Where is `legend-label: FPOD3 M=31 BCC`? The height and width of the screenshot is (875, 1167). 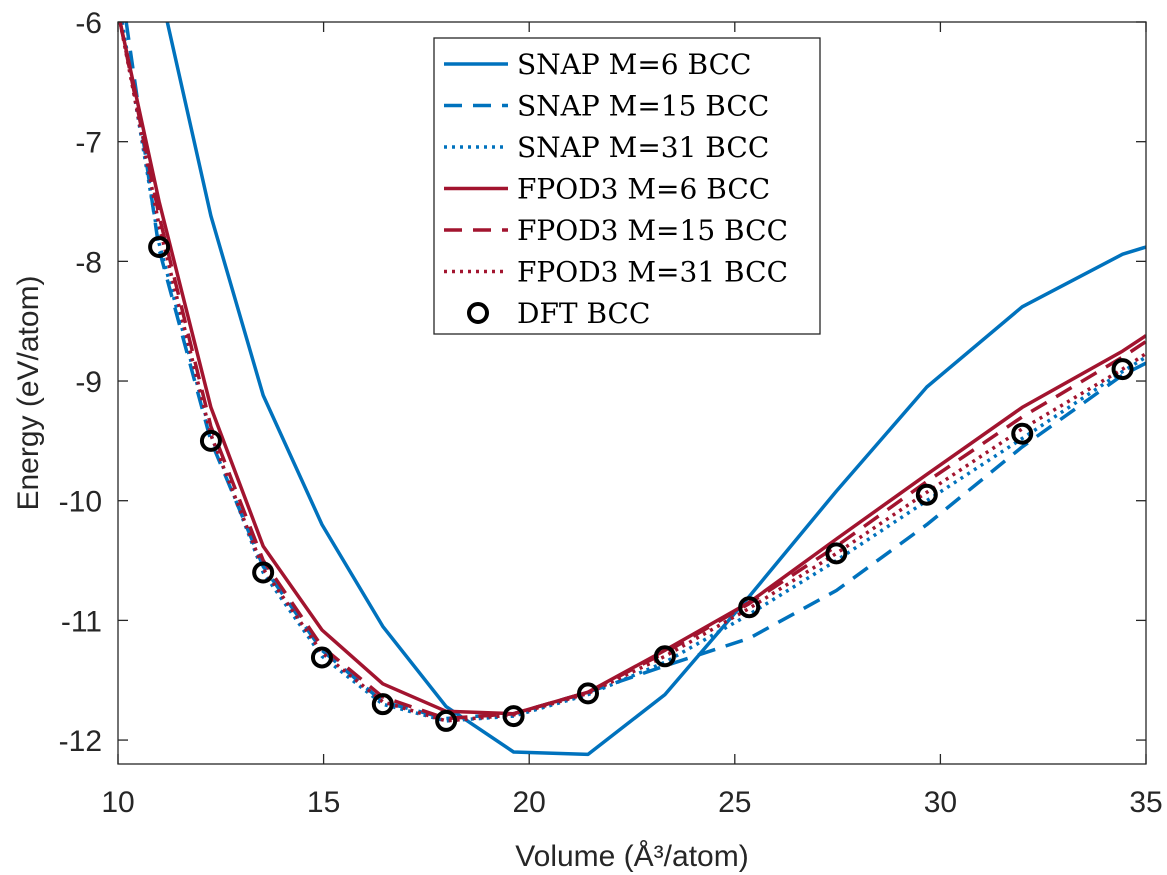 legend-label: FPOD3 M=31 BCC is located at coordinates (652, 272).